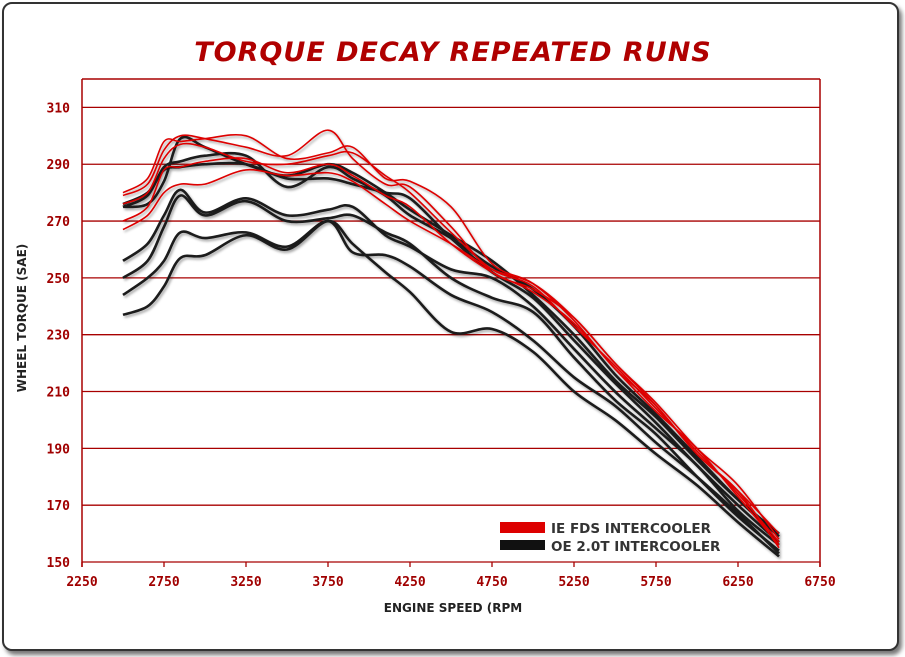 The height and width of the screenshot is (657, 905). Describe the element at coordinates (610, 538) in the screenshot. I see `legend: IE FDS INTERCOOLER OE 2.0T INTERCOOLER` at that location.